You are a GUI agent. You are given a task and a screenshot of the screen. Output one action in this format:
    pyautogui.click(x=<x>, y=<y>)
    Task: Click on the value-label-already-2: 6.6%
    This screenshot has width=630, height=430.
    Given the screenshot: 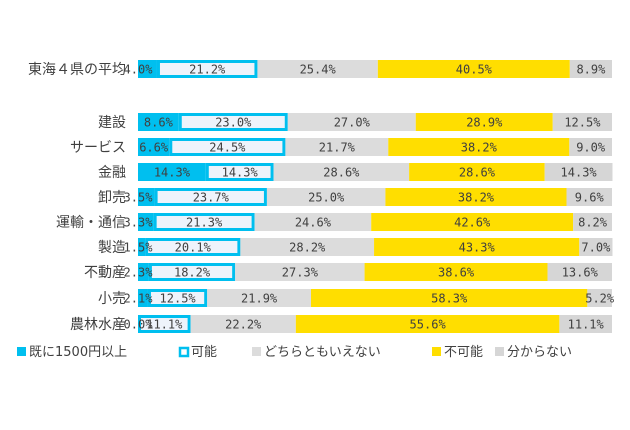 What is the action you would take?
    pyautogui.click(x=154, y=148)
    